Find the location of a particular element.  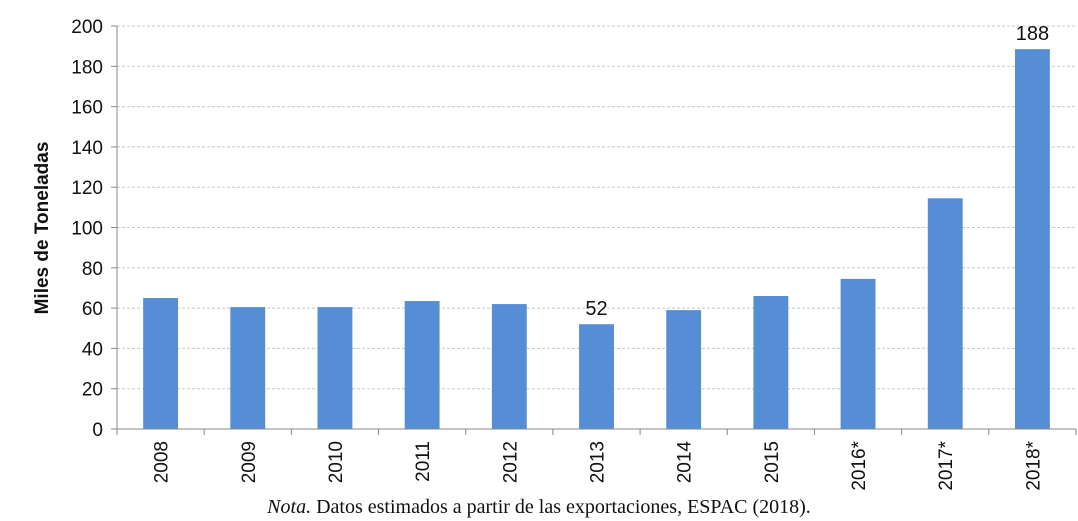

x-tick-label: 2008 is located at coordinates (162, 462).